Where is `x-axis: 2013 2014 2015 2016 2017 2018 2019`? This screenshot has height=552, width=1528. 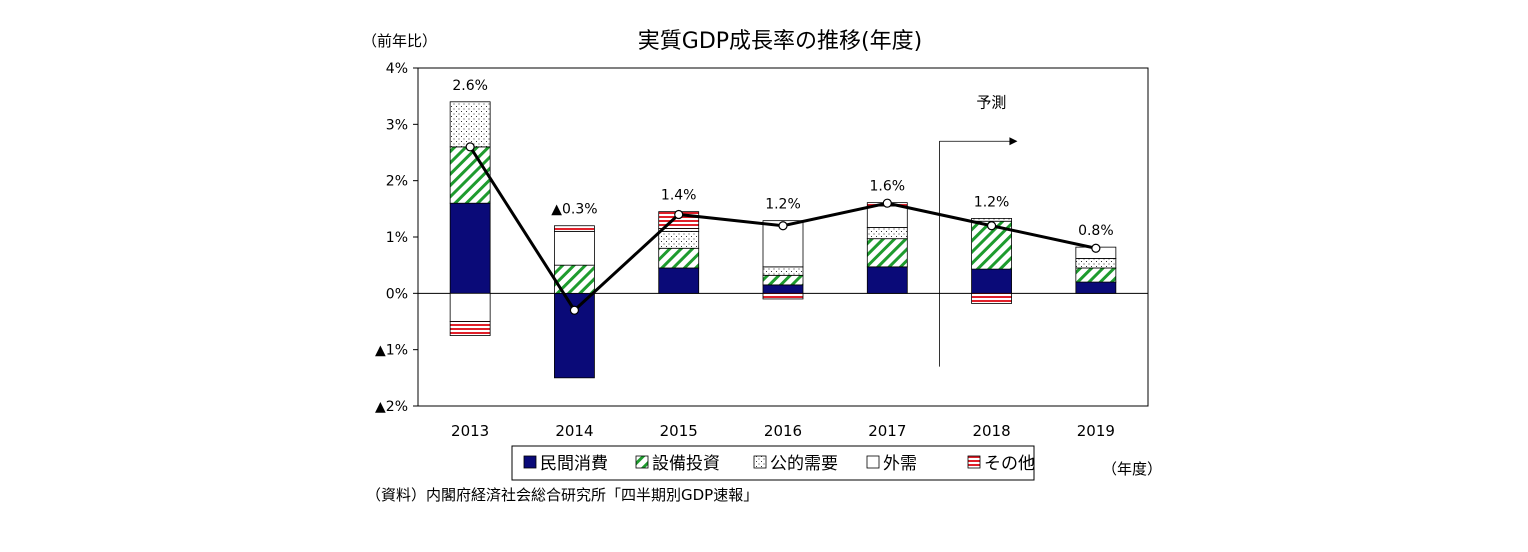 x-axis: 2013 2014 2015 2016 2017 2018 2019 is located at coordinates (783, 431).